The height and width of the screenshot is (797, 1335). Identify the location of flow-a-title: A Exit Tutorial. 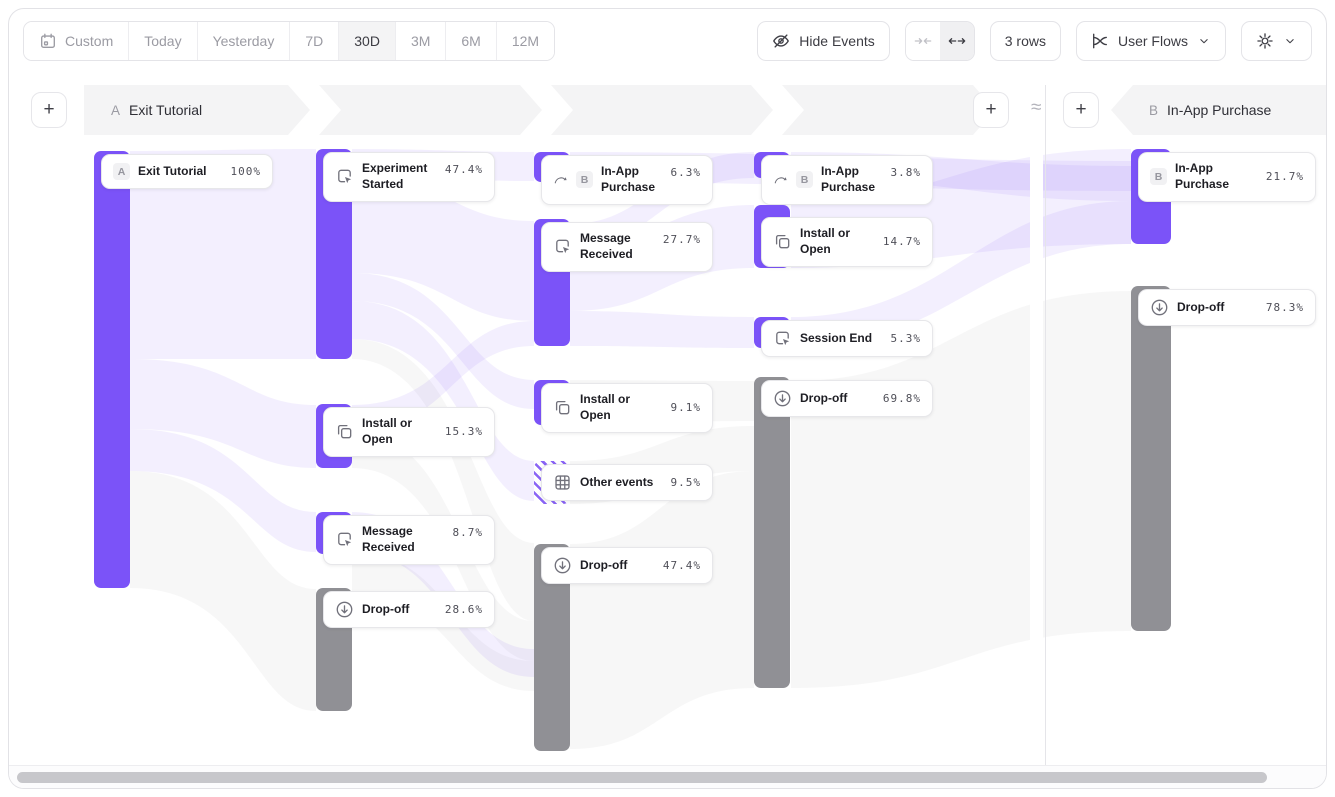
(197, 110).